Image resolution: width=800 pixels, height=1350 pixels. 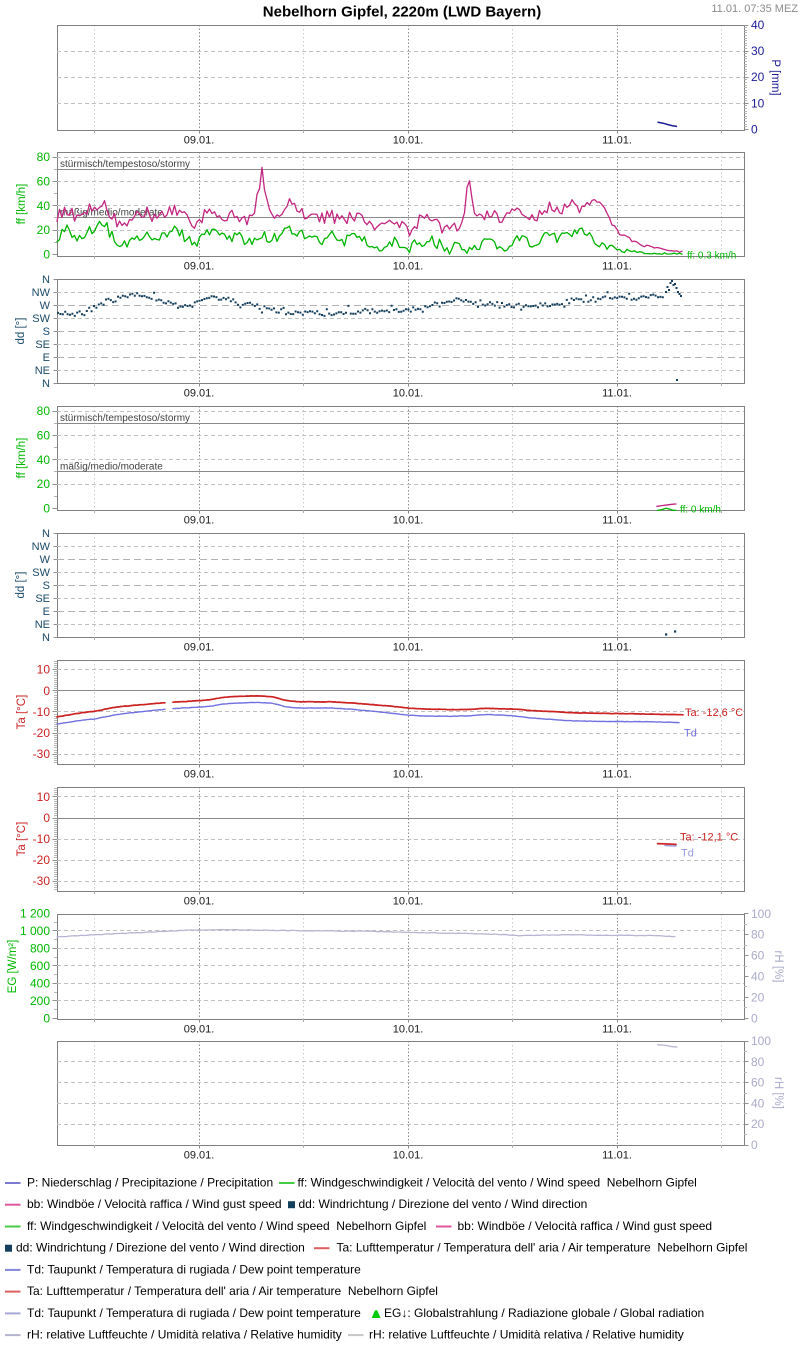 What do you see at coordinates (35, 931) in the screenshot?
I see `svg-text: 1 000` at bounding box center [35, 931].